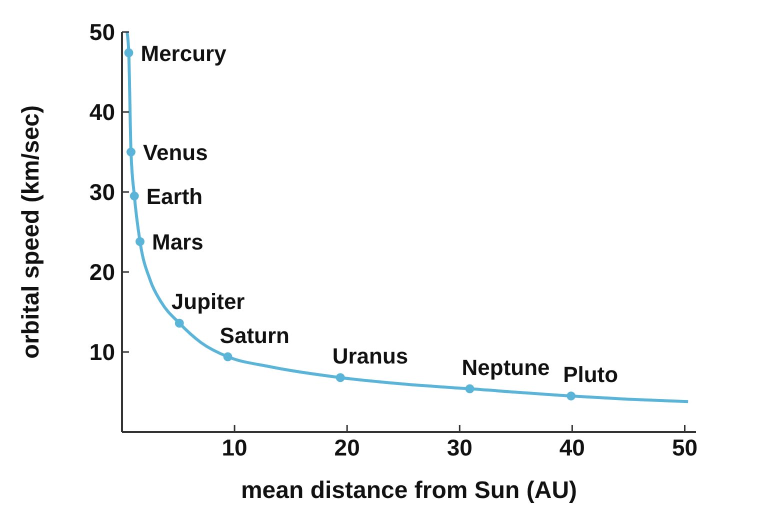 The width and height of the screenshot is (779, 508). What do you see at coordinates (178, 242) in the screenshot?
I see `annotation: Mars` at bounding box center [178, 242].